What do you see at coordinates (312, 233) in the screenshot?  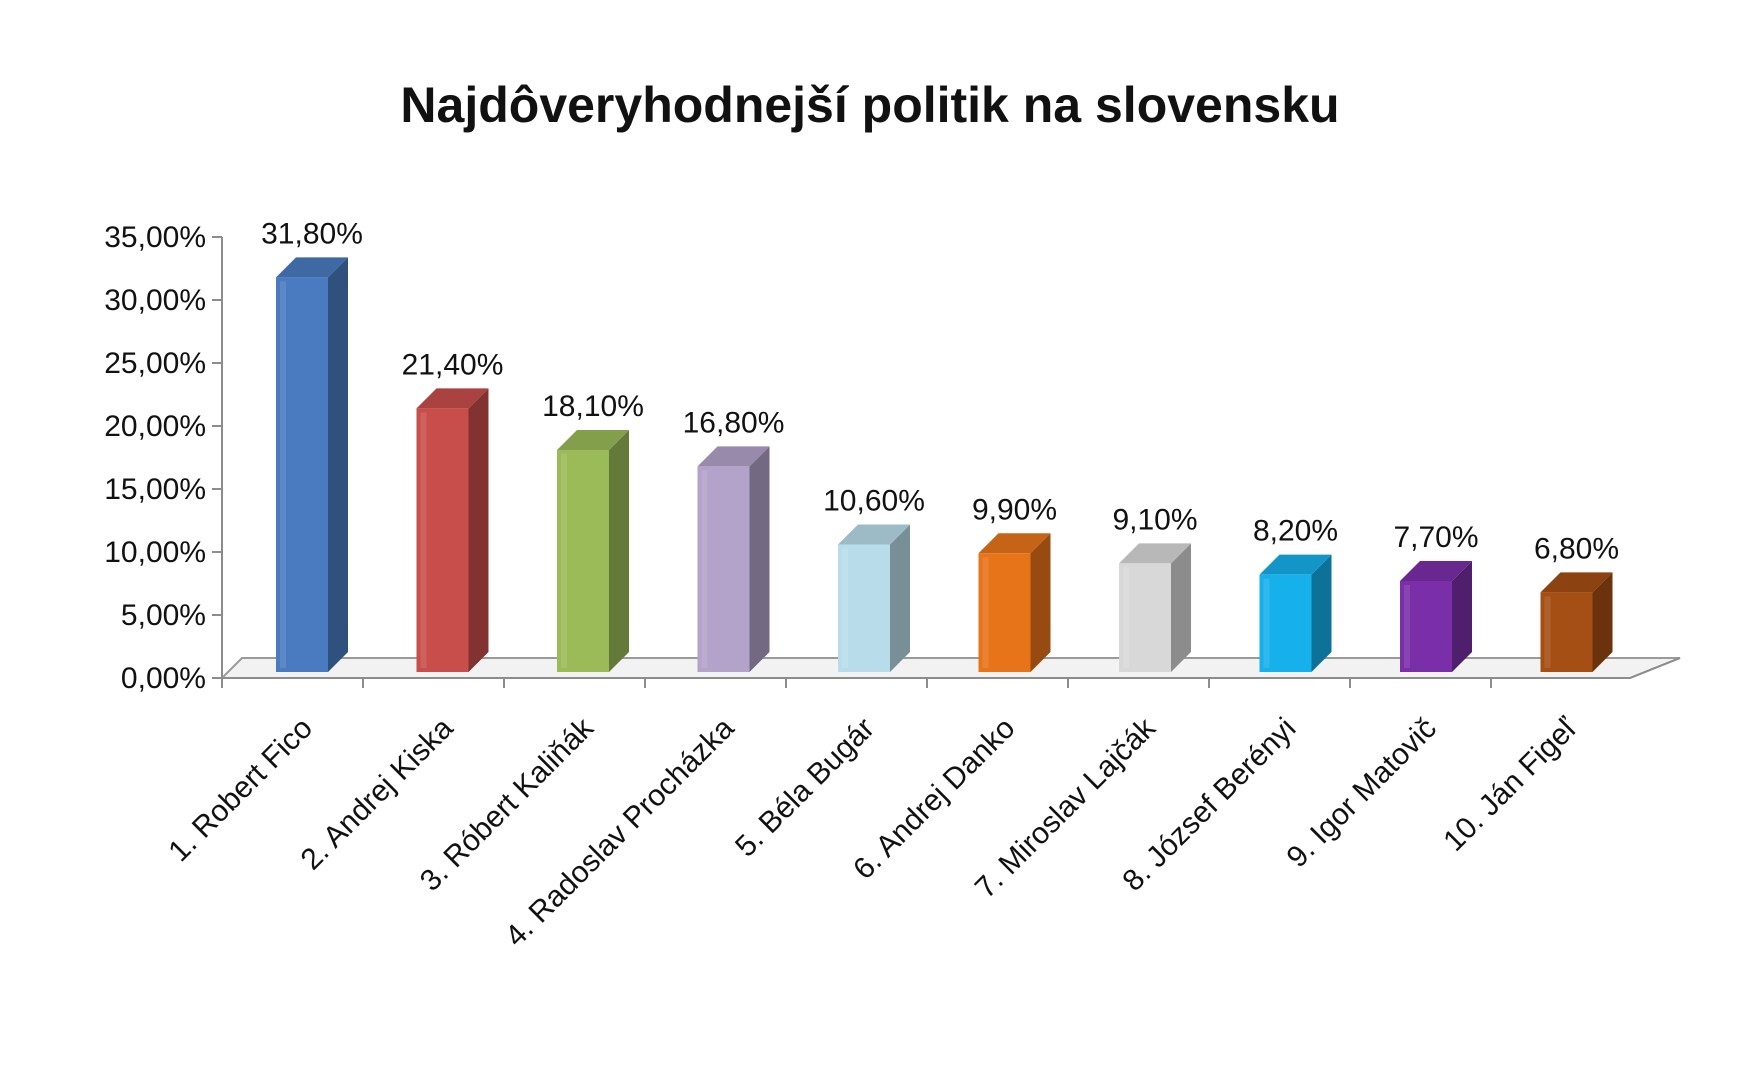 I see `data-label: 31,80%` at bounding box center [312, 233].